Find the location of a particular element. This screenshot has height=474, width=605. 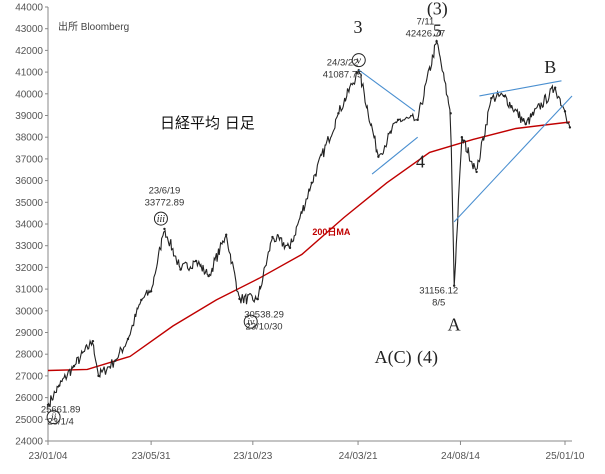

wave-label: 4 is located at coordinates (420, 162).